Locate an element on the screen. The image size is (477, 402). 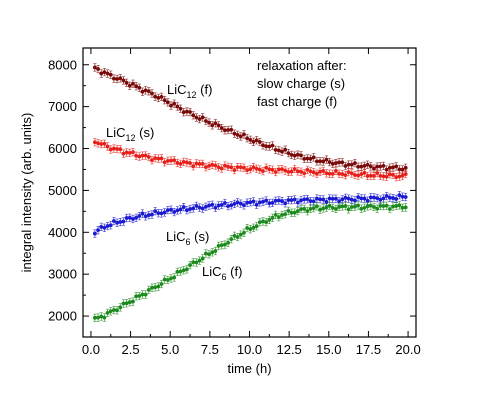
series-labels: LiC12 (f) LiC12 (s) LiC6 (s) LiC6 (f) is located at coordinates (174, 182).